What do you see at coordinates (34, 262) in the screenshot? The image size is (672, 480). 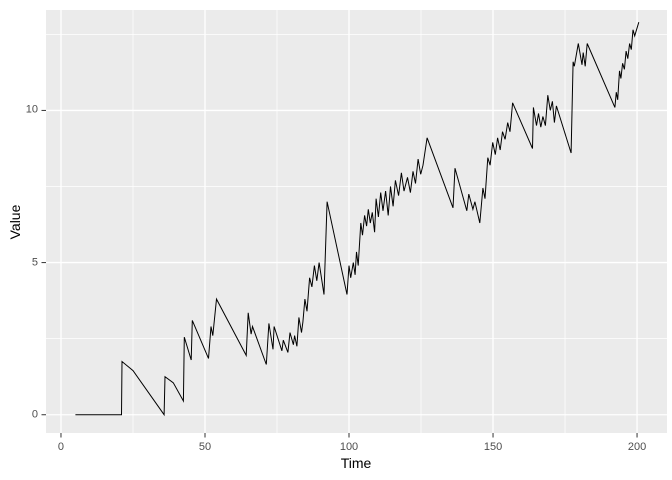 I see `y-tick-label: 5` at bounding box center [34, 262].